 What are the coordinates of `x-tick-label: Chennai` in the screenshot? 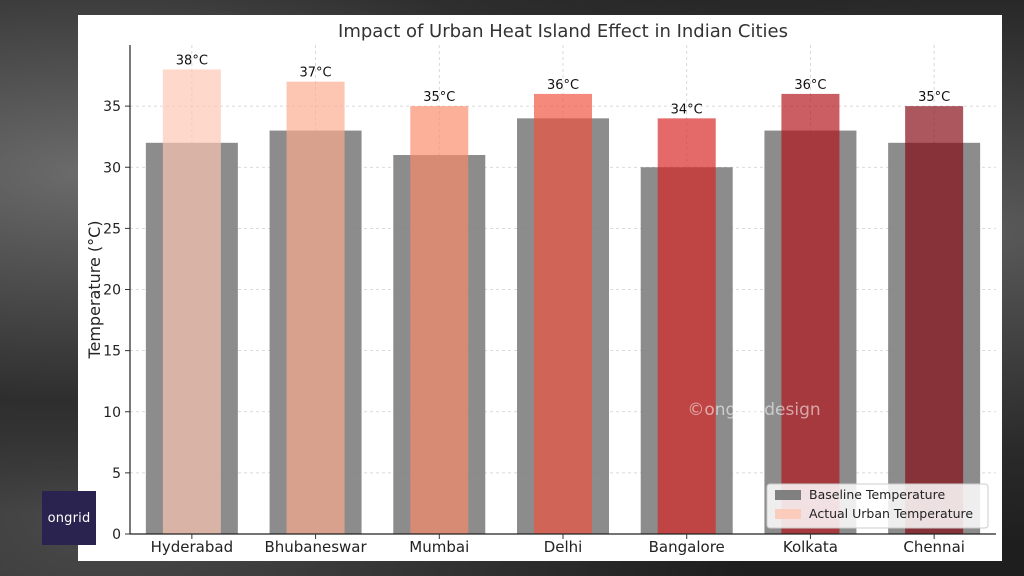 It's located at (934, 547).